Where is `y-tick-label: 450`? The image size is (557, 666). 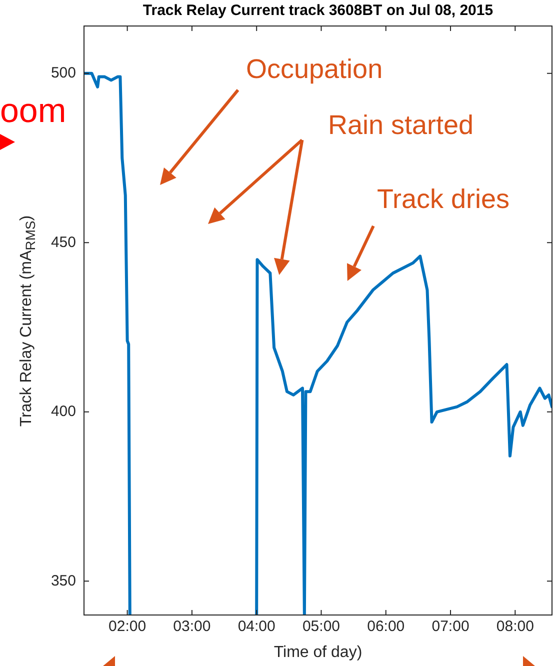
y-tick-label: 450 is located at coordinates (63, 242).